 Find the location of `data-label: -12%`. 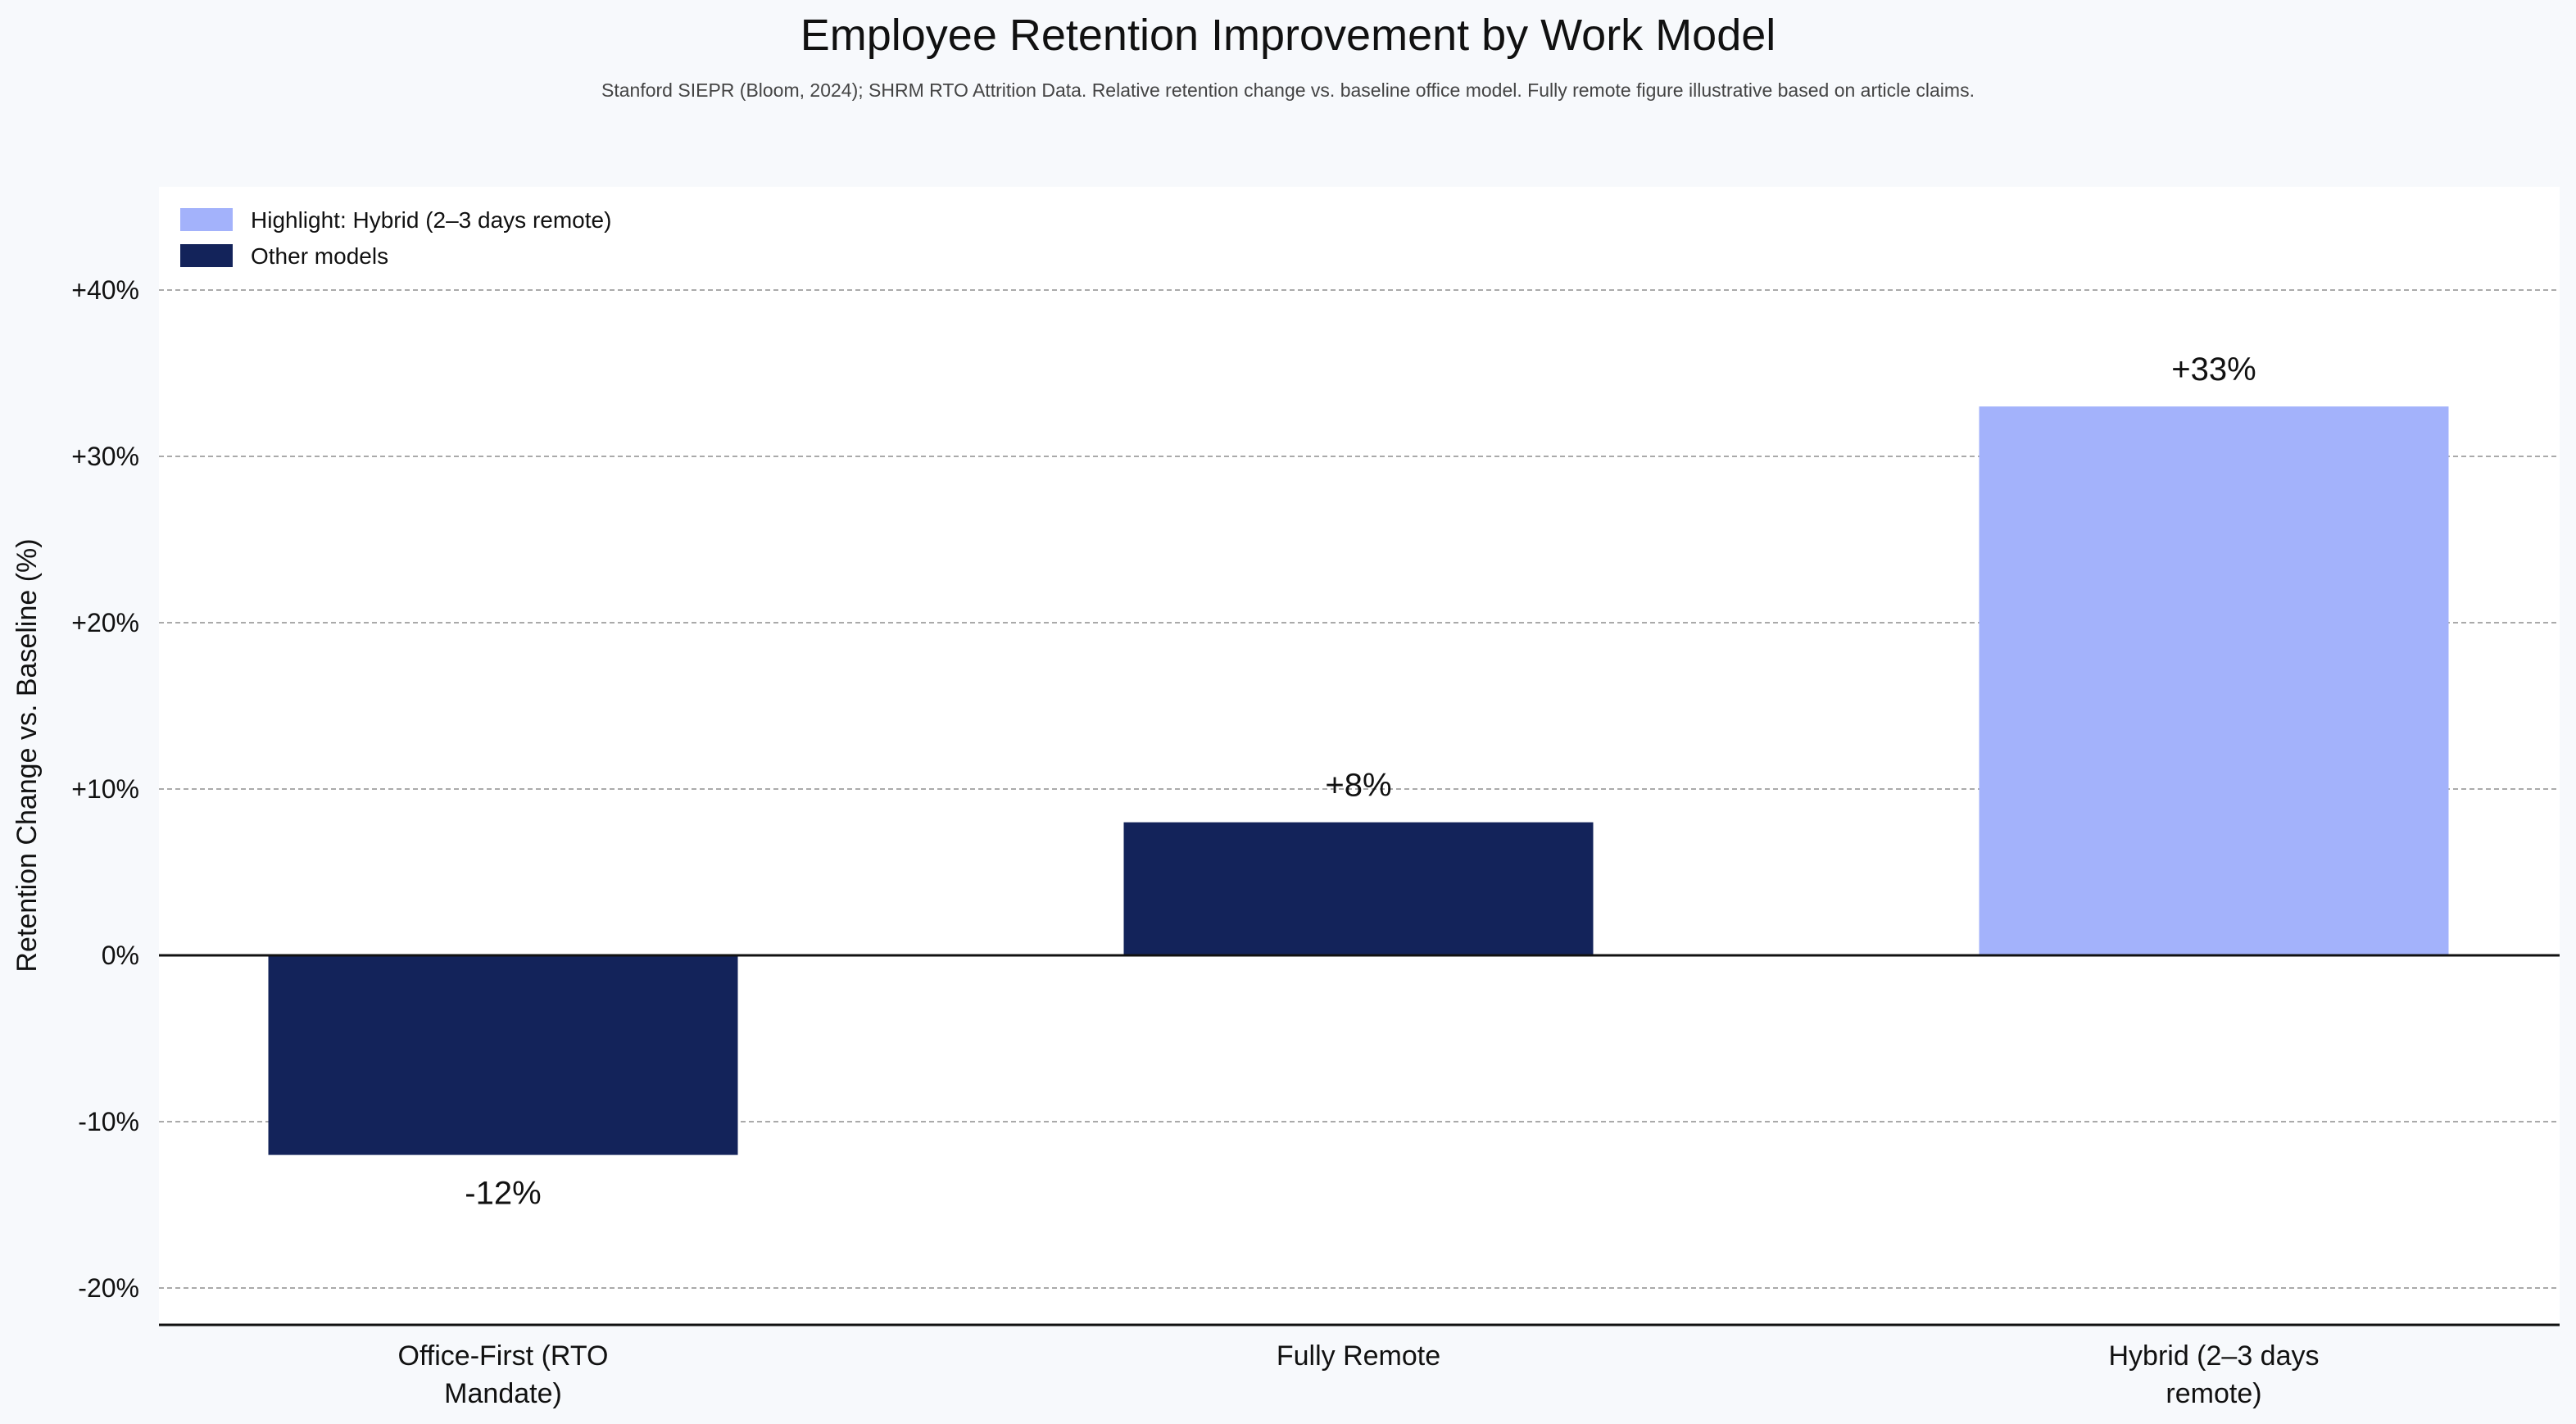

data-label: -12% is located at coordinates (503, 1194).